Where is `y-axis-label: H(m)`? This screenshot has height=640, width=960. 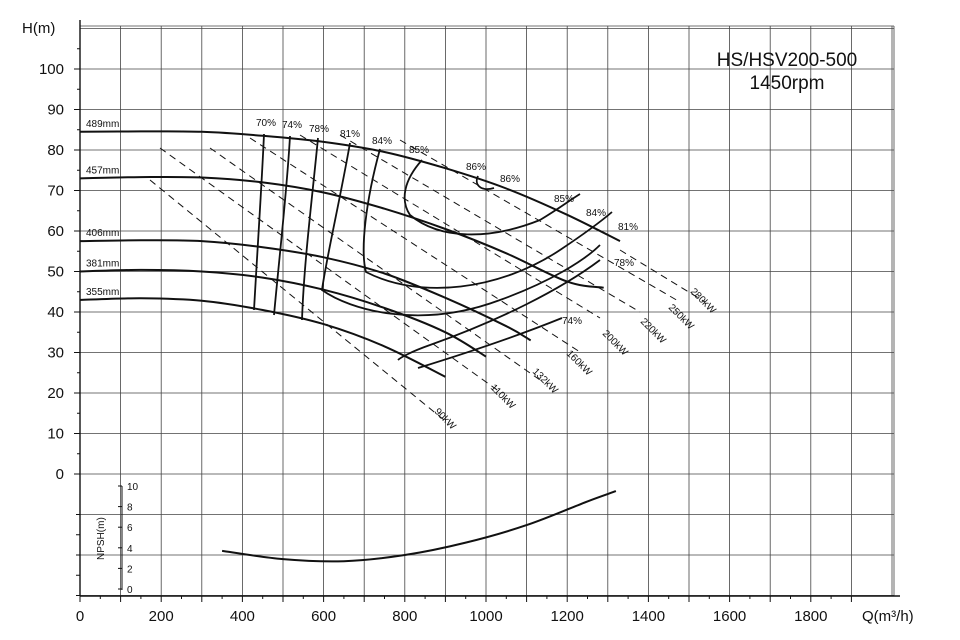 y-axis-label: H(m) is located at coordinates (38, 28).